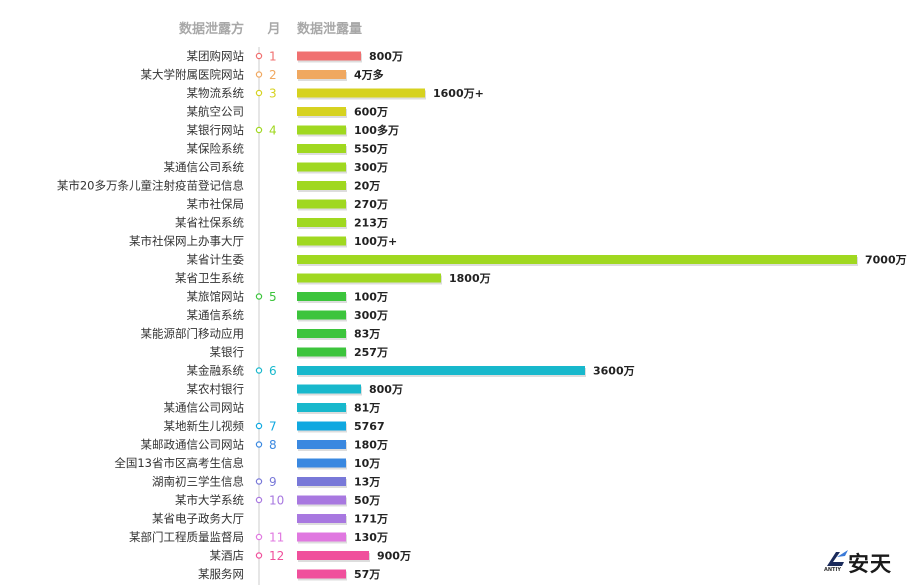 The height and width of the screenshot is (585, 910). I want to click on header-source: 数据泄露方, so click(211, 29).